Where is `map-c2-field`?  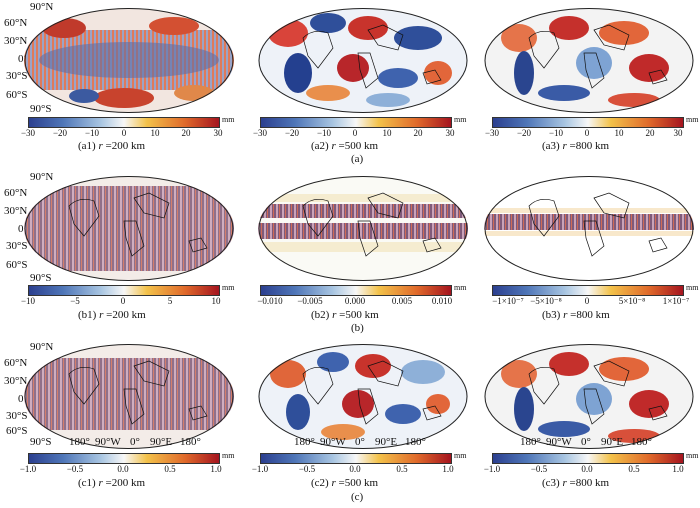 map-c2-field is located at coordinates (363, 396).